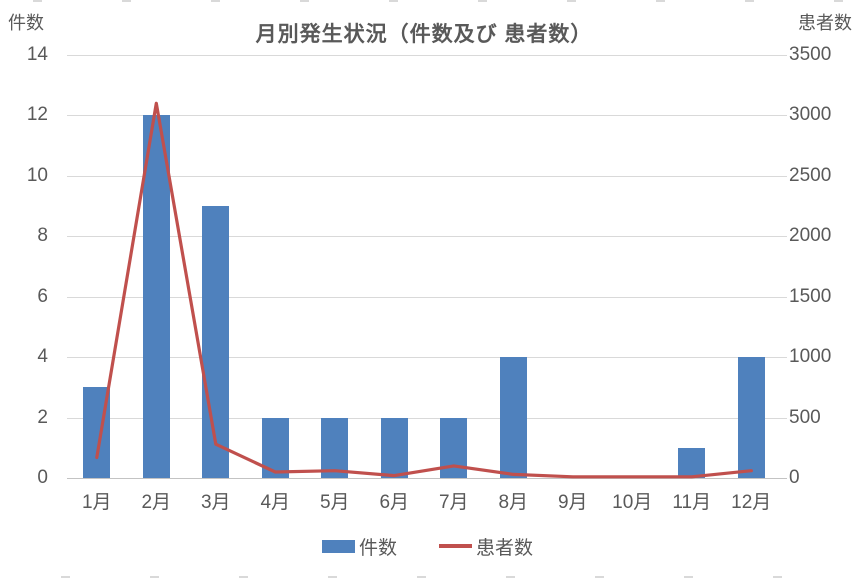 Image resolution: width=855 pixels, height=580 pixels. Describe the element at coordinates (455, 546) in the screenshot. I see `line-series-swatch-icon` at that location.